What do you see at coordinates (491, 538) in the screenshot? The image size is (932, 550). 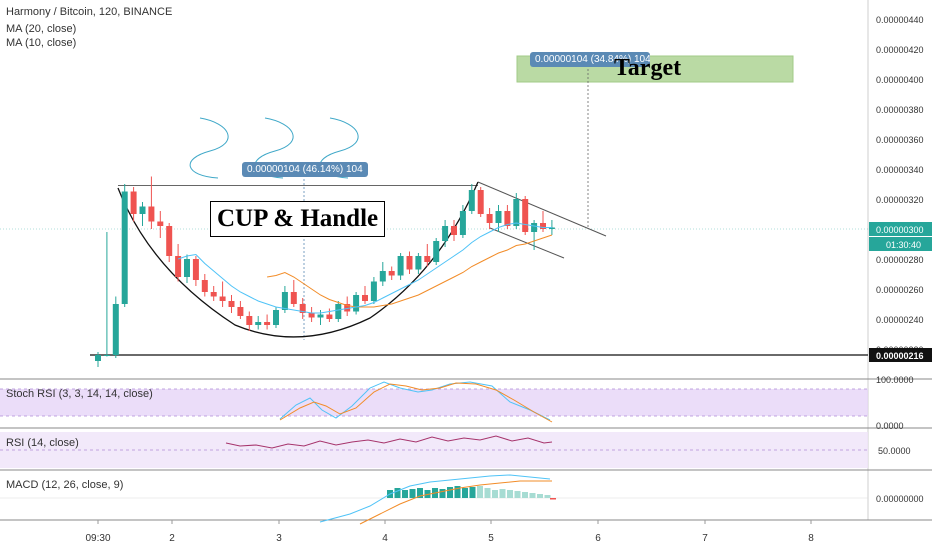 I see `time-tick-label: 5` at bounding box center [491, 538].